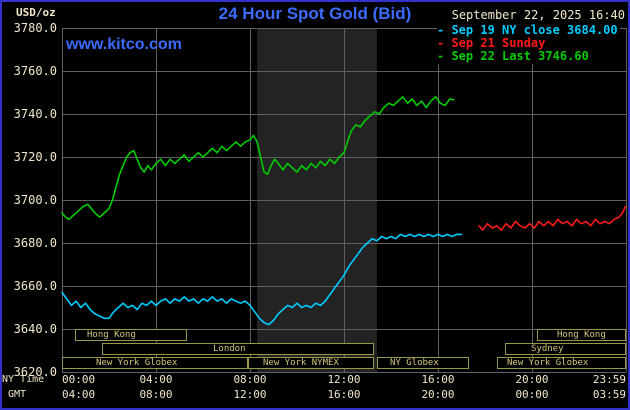 The width and height of the screenshot is (630, 410). I want to click on session-label: NY Globex, so click(414, 363).